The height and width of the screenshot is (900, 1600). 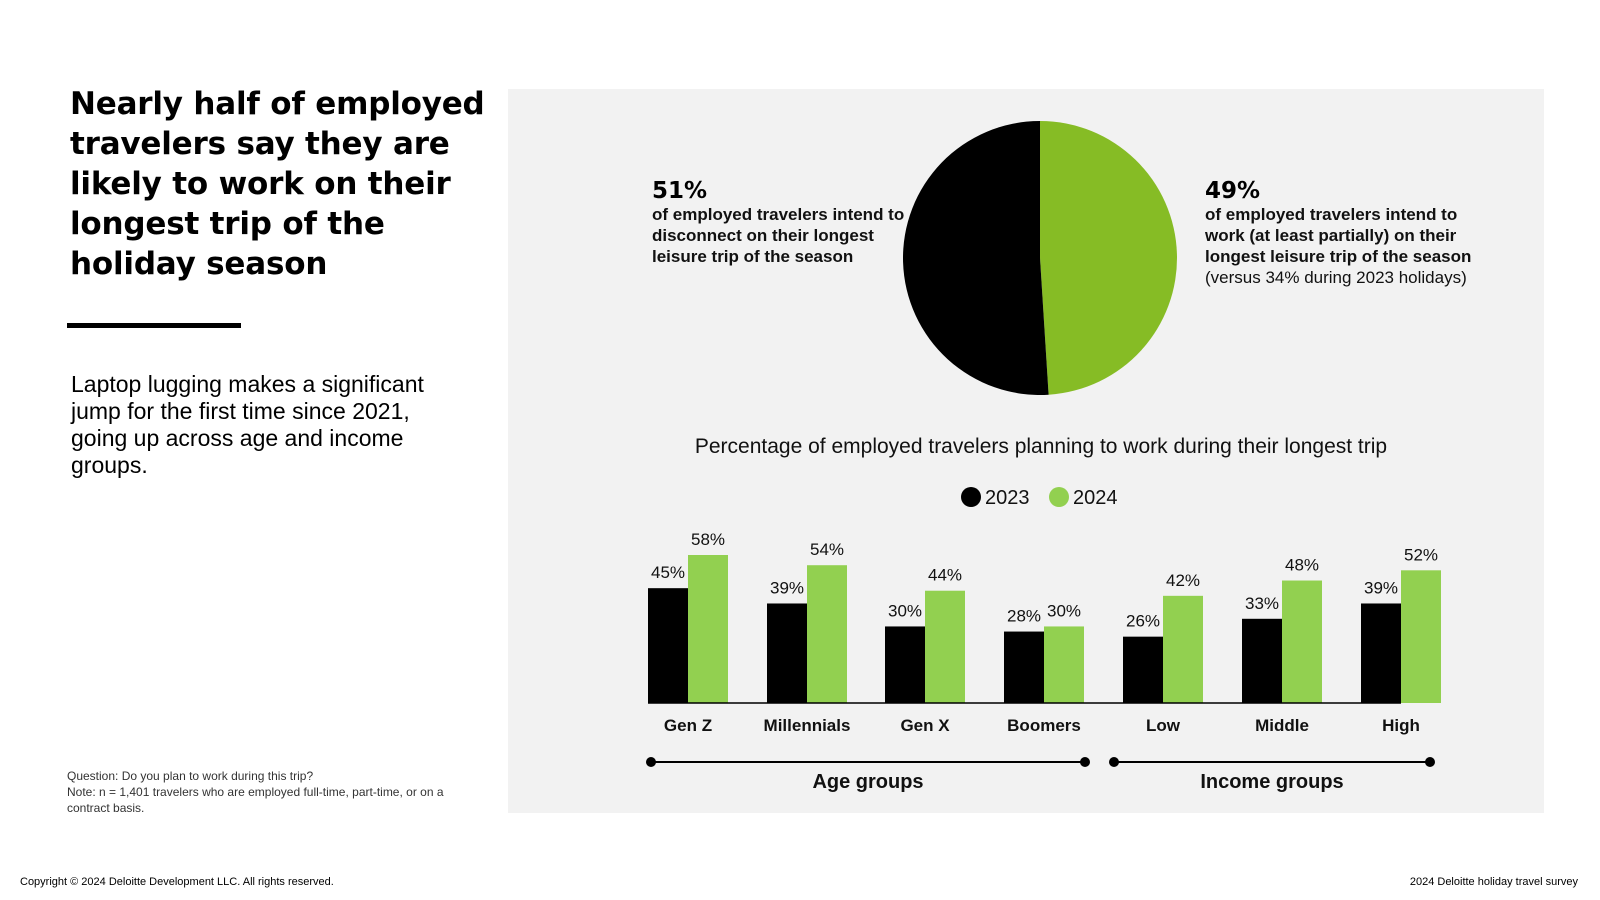 What do you see at coordinates (1040, 775) in the screenshot?
I see `group-brackets: Age groups Income groups` at bounding box center [1040, 775].